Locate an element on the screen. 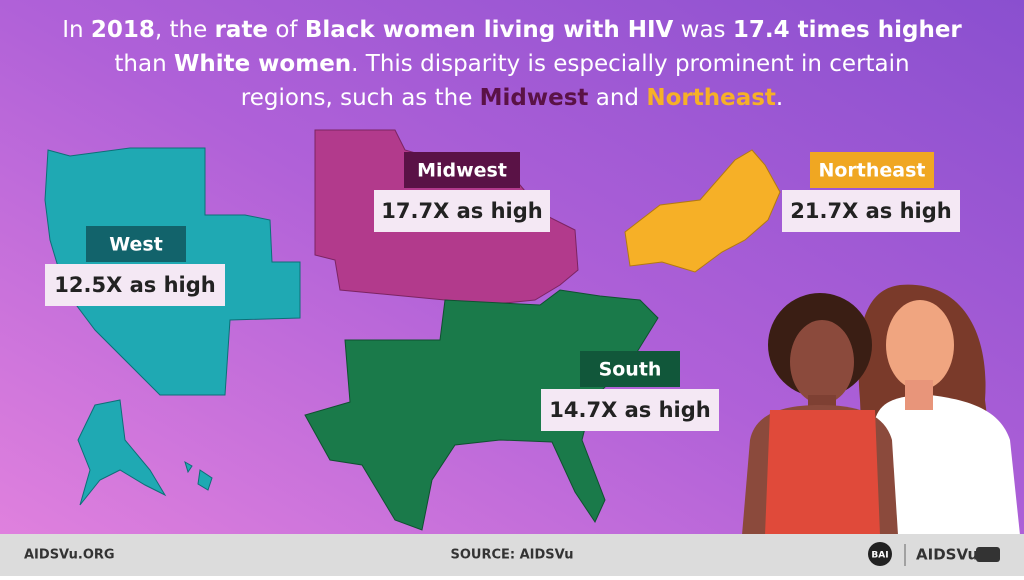 This screenshot has height=580, width=1024. text: Black women living with HIV is located at coordinates (489, 30).